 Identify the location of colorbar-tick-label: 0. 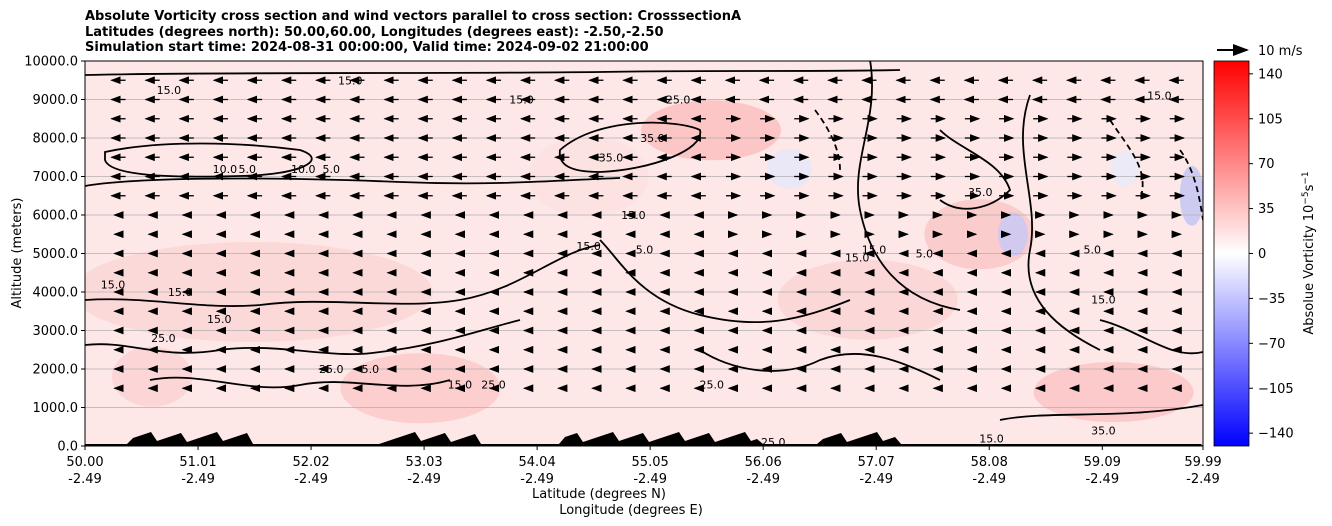
(1262, 254).